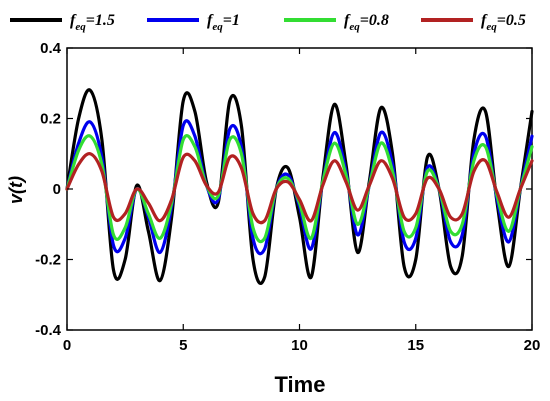 This screenshot has width=550, height=401. What do you see at coordinates (48, 330) in the screenshot?
I see `y-tick-label: -0.4` at bounding box center [48, 330].